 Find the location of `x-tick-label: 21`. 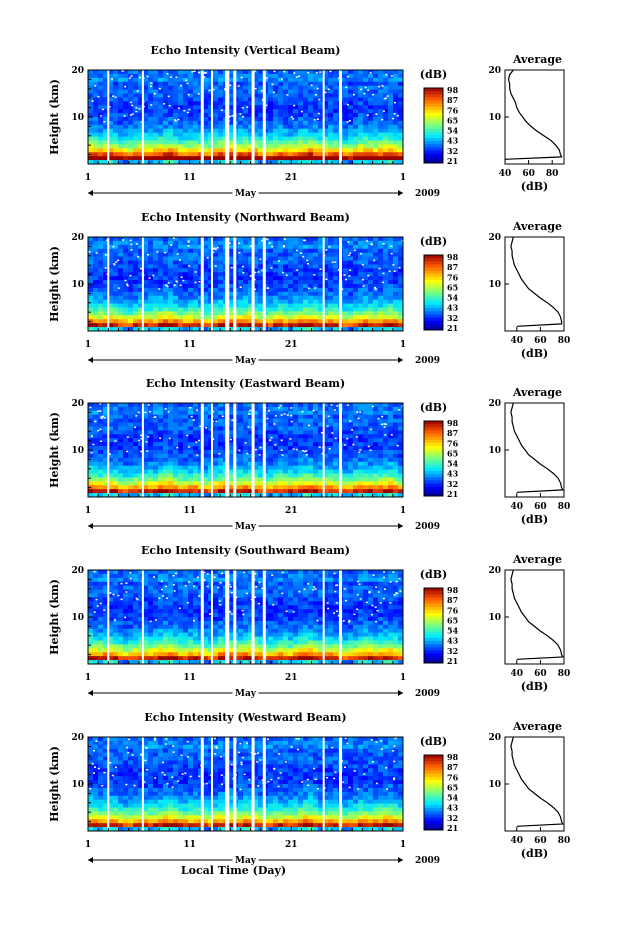

x-tick-label: 21 is located at coordinates (291, 178).